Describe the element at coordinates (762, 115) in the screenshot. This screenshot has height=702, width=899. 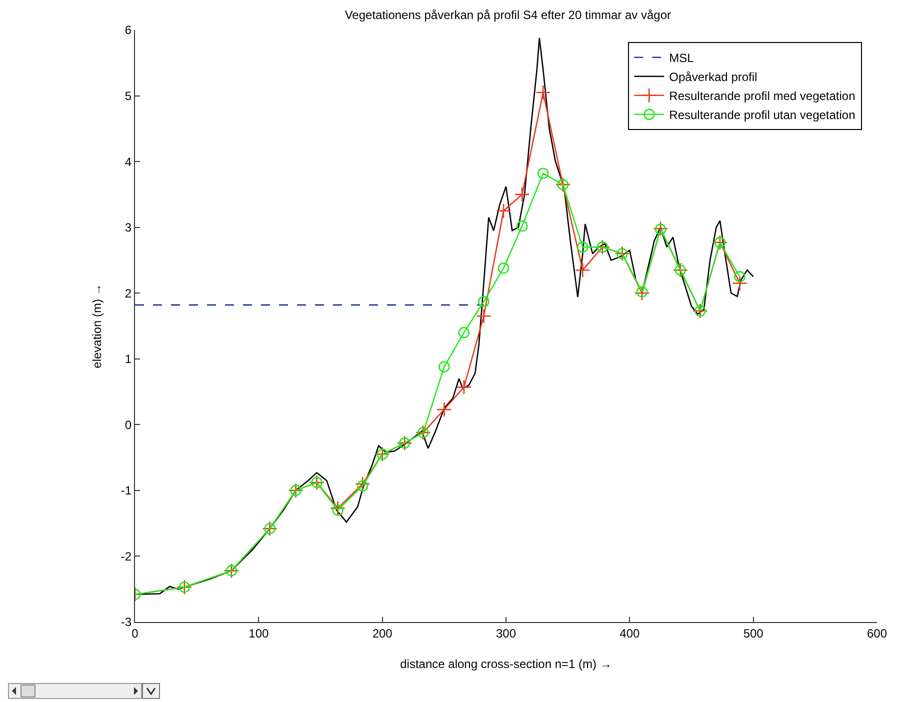
I see `legend-label: Resulterande profil utan vegetation` at that location.